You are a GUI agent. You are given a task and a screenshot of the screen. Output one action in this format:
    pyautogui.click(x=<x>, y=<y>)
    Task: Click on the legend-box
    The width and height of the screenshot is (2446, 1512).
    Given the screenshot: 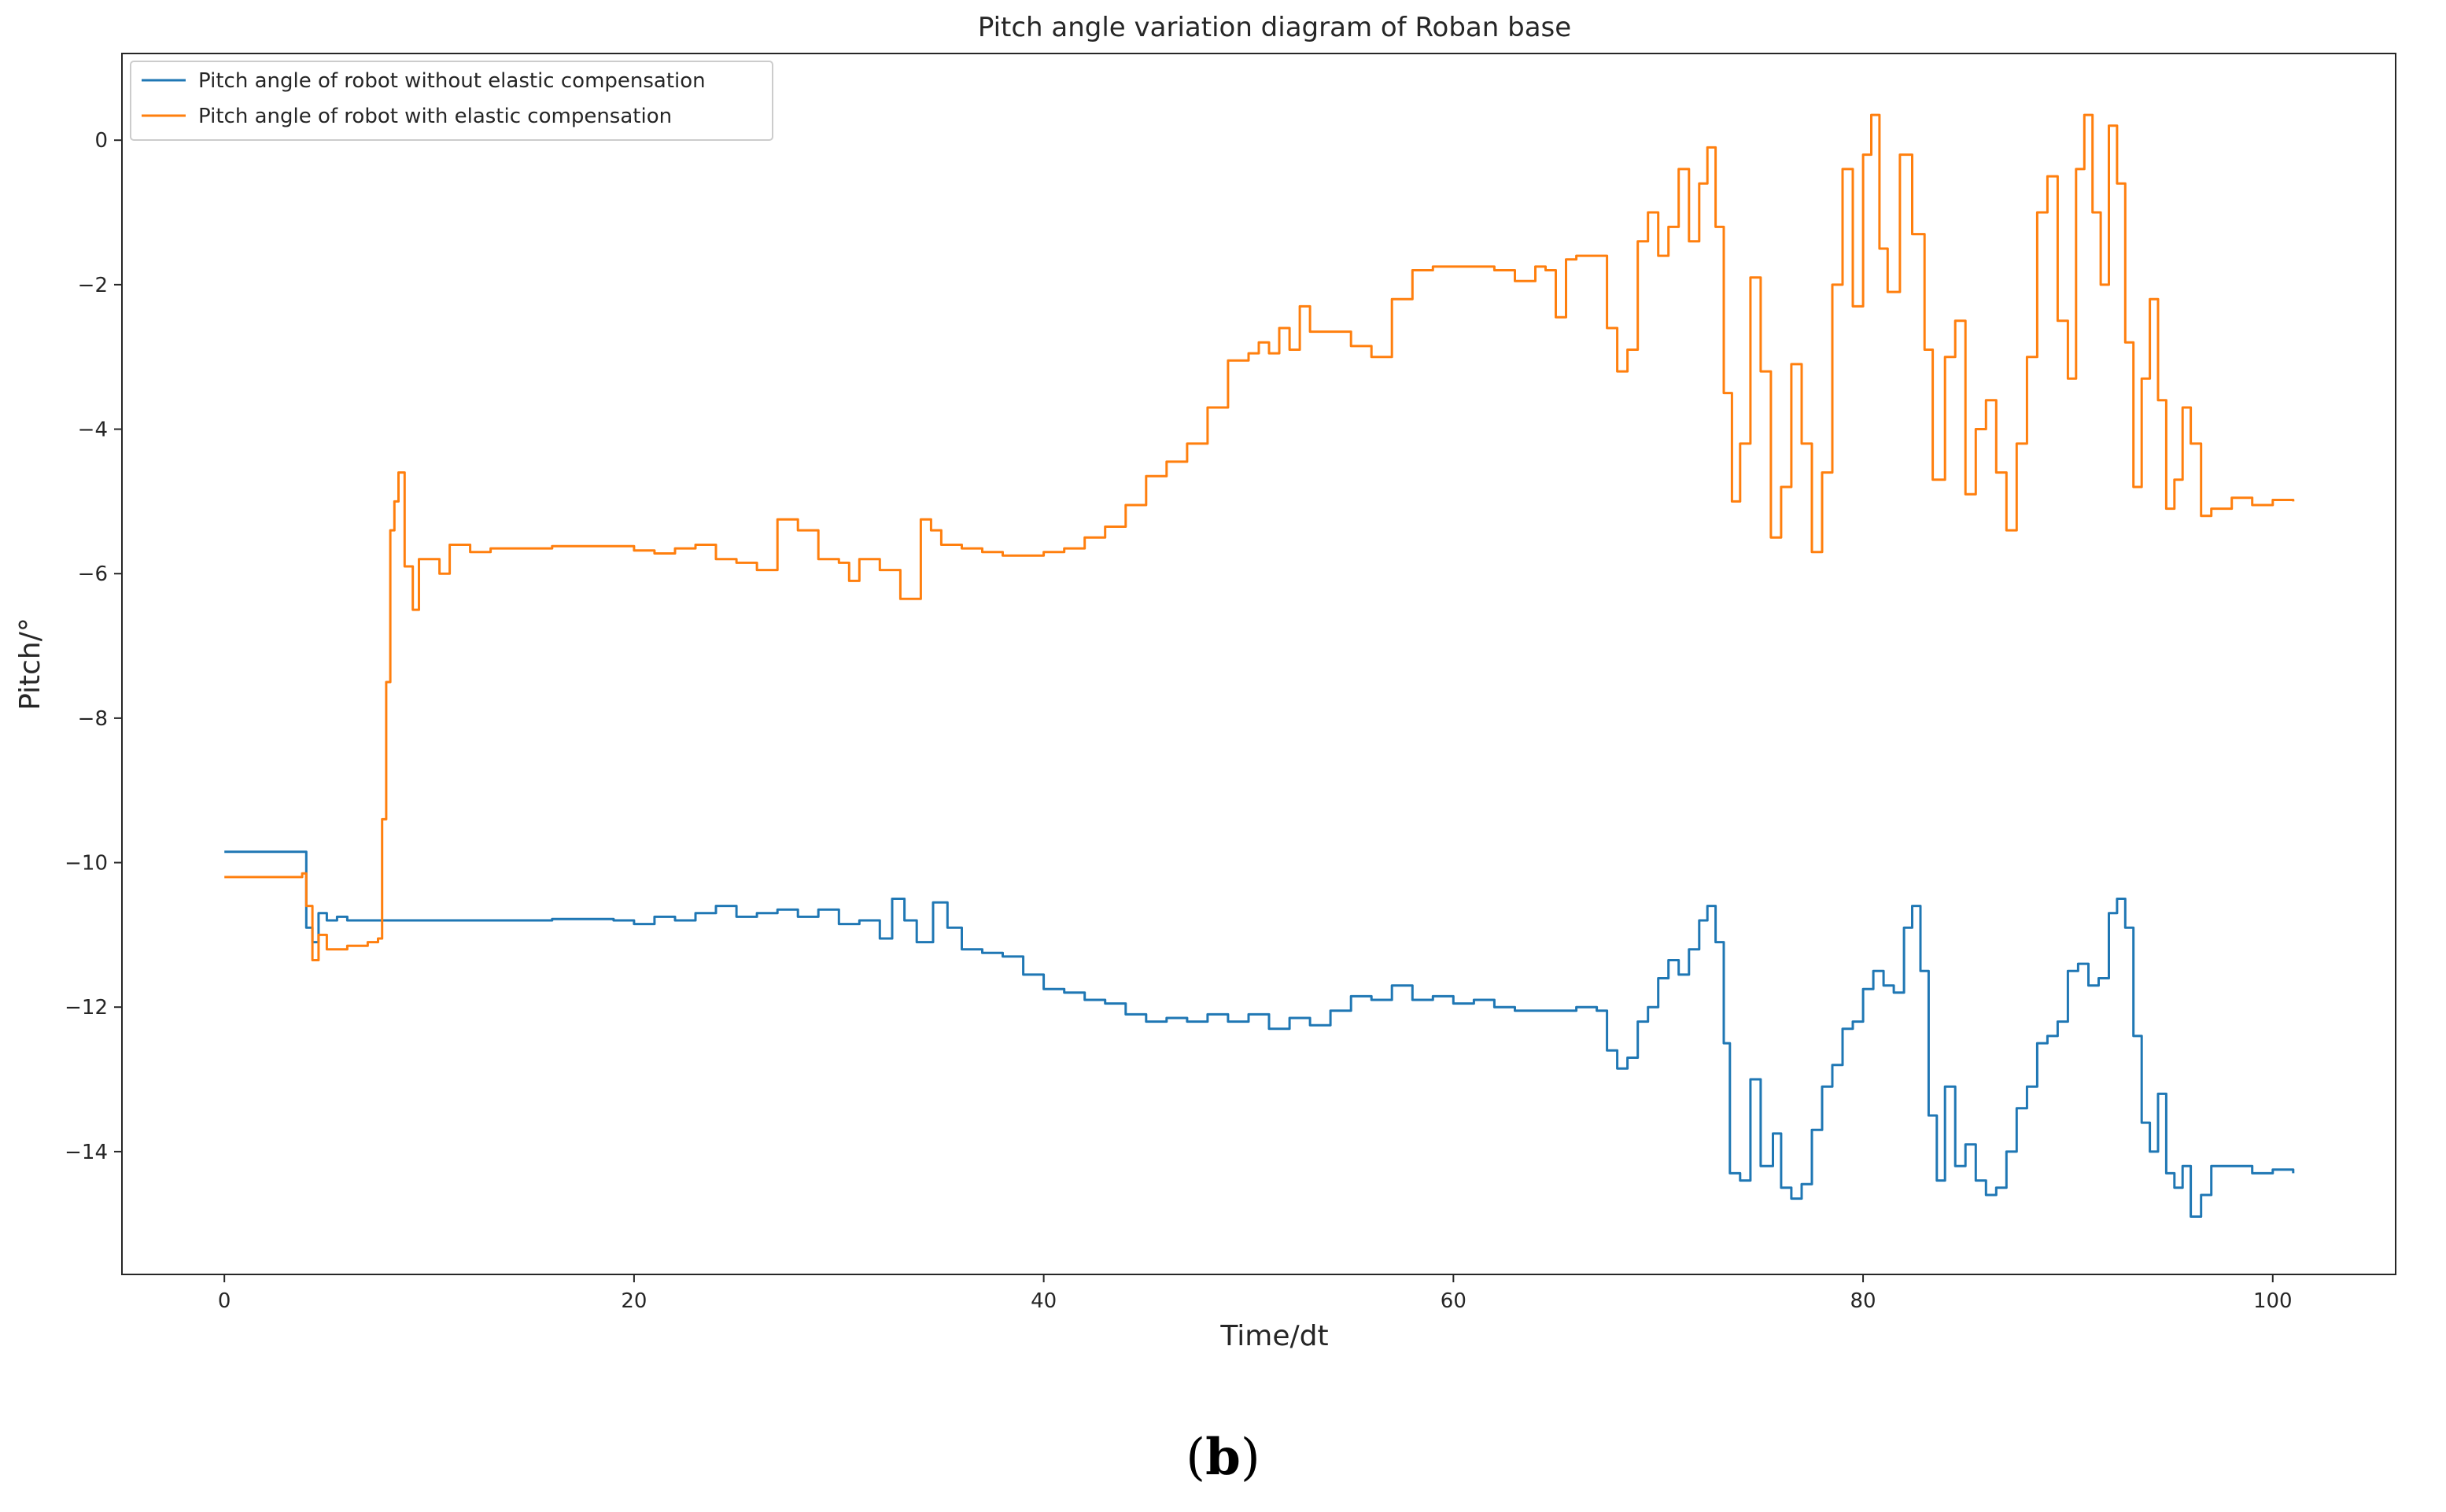 What is the action you would take?
    pyautogui.click(x=451, y=101)
    